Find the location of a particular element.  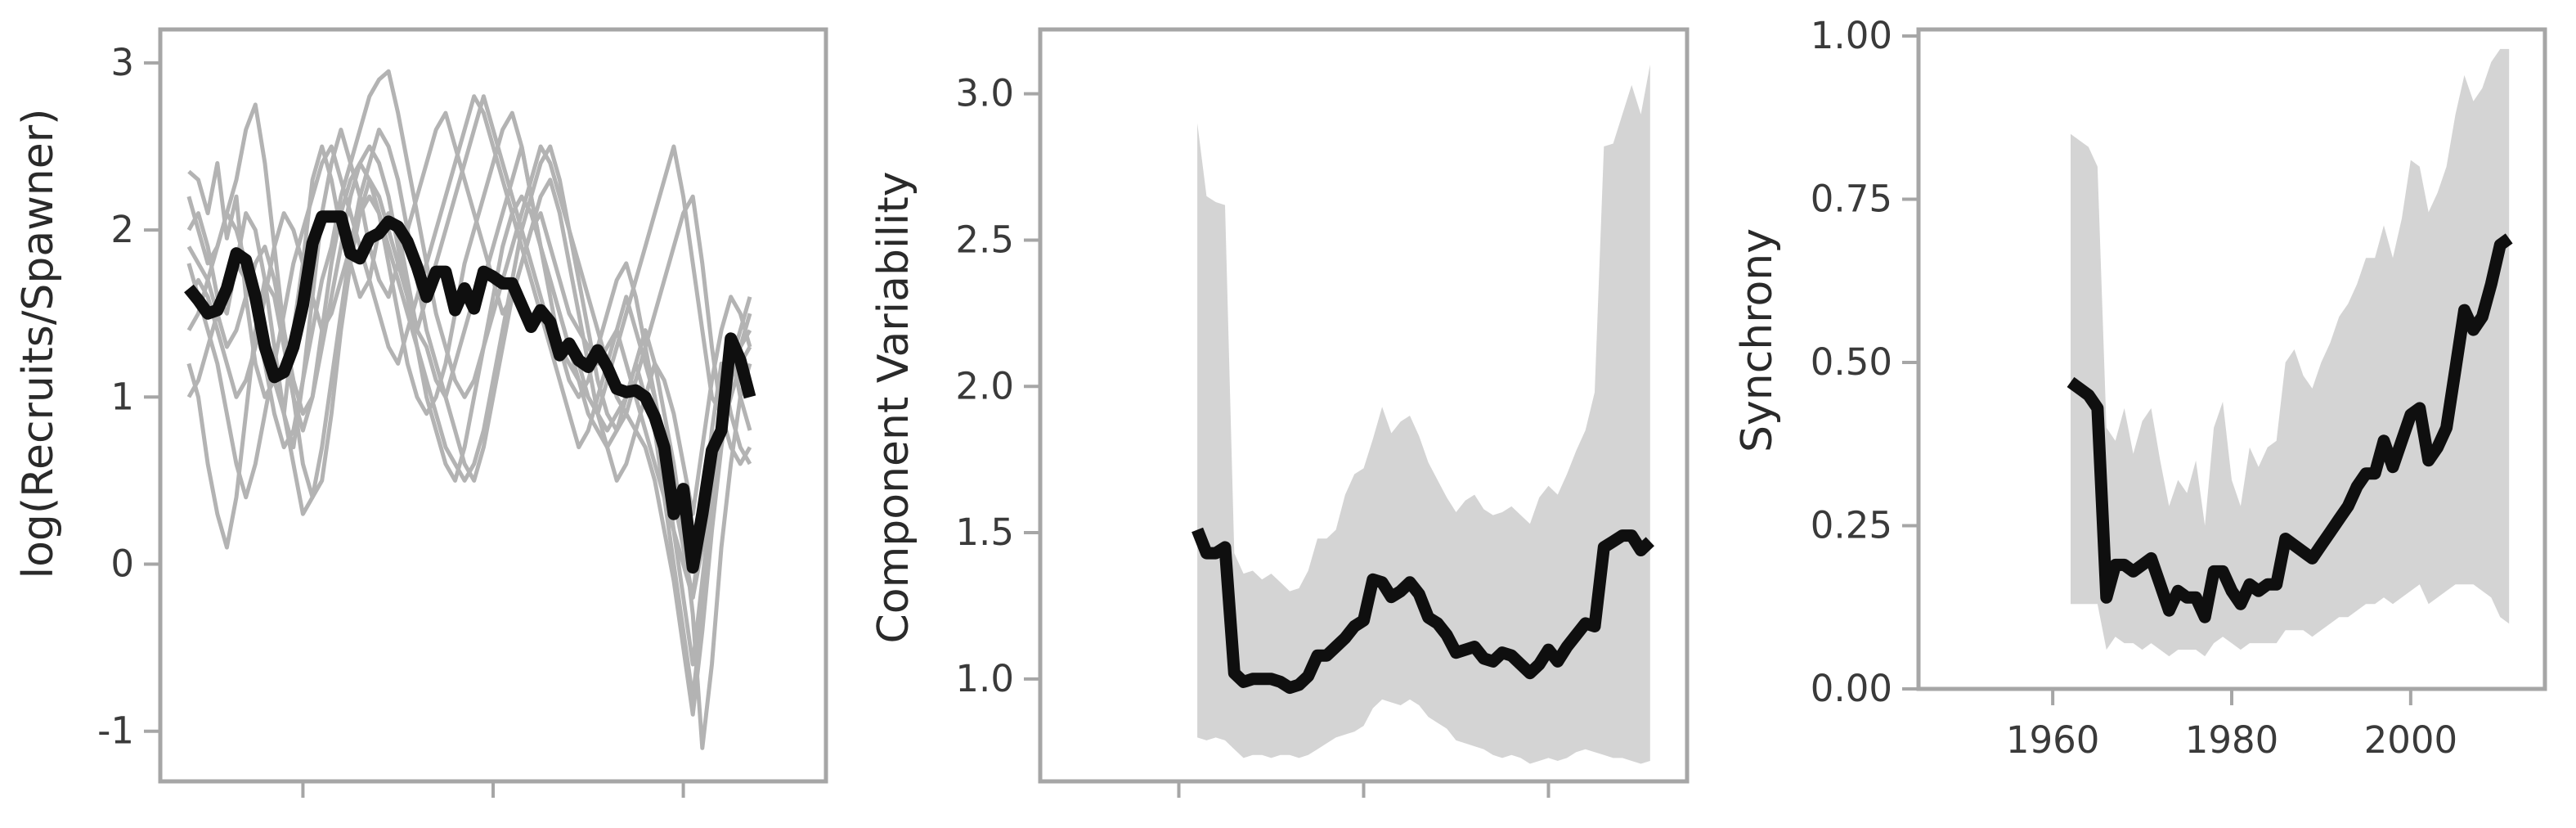

y-tick-label: 0.75 is located at coordinates (1851, 199).